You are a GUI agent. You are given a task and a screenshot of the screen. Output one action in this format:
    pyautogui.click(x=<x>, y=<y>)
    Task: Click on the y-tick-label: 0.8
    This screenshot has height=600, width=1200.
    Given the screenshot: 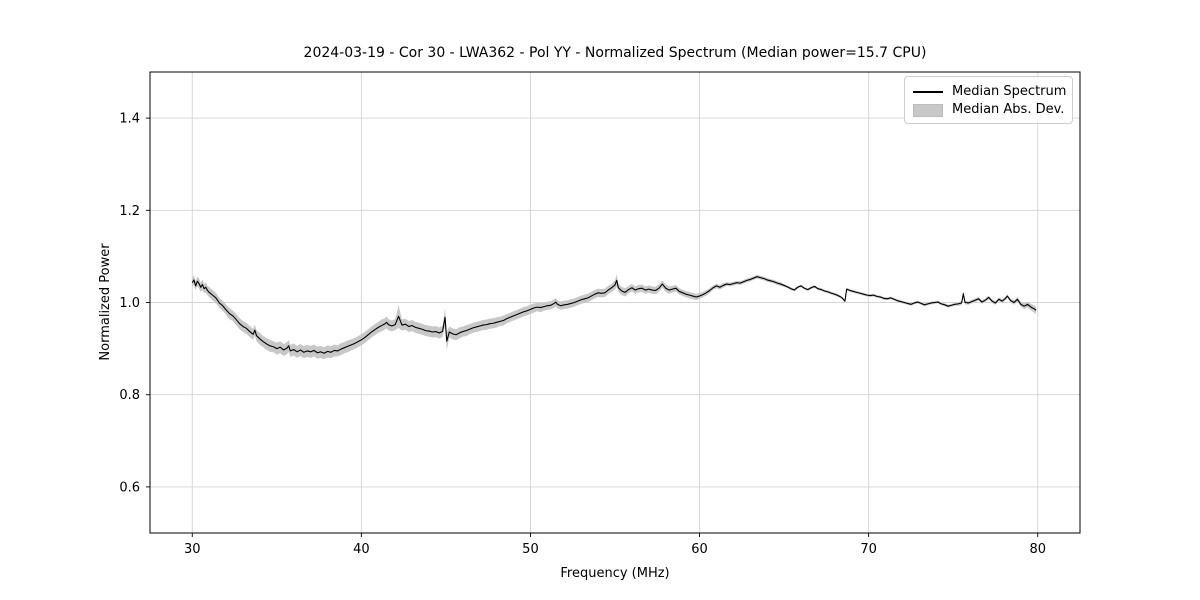 What is the action you would take?
    pyautogui.click(x=129, y=395)
    